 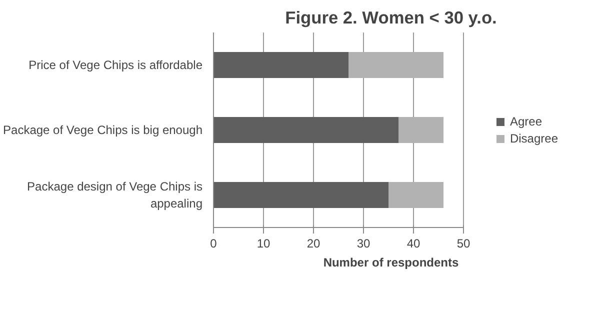 I want to click on x-tick-label: 50, so click(x=463, y=243).